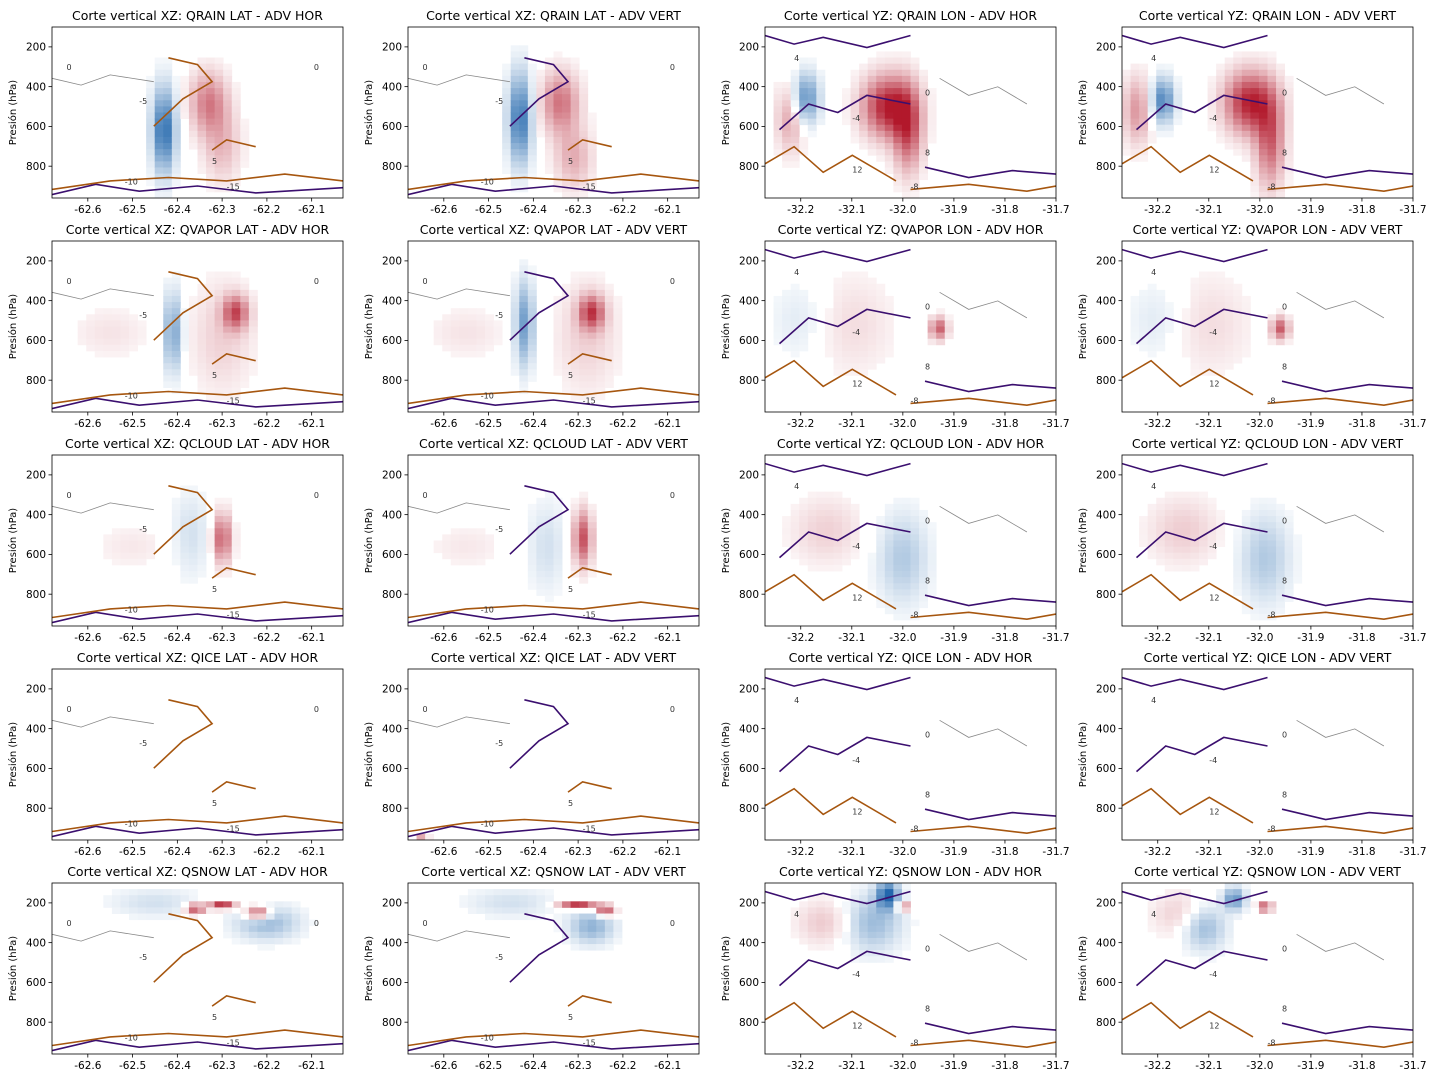 The image size is (1440, 1080). What do you see at coordinates (570, 1017) in the screenshot?
I see `contour-label: 5` at bounding box center [570, 1017].